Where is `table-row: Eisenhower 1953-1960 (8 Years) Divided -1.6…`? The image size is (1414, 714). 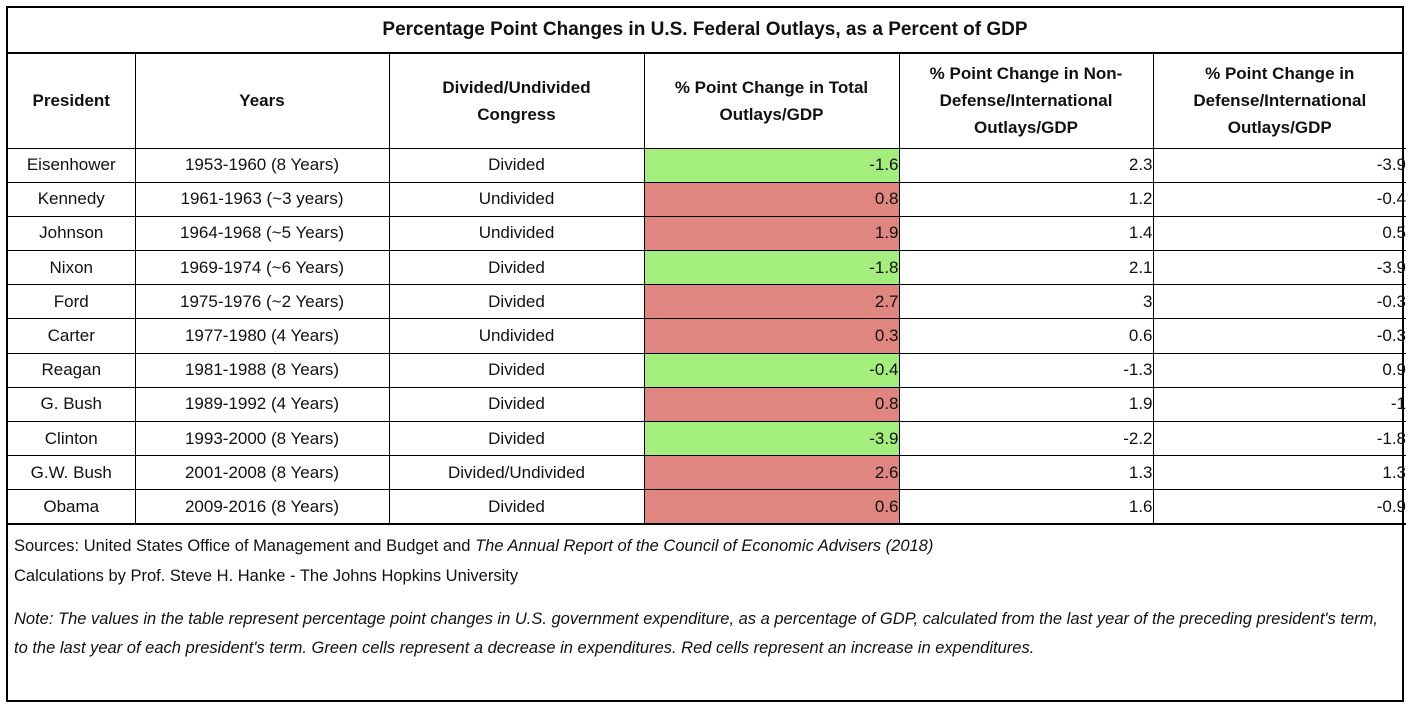 table-row: Eisenhower 1953-1960 (8 Years) Divided -1.6… is located at coordinates (707, 165).